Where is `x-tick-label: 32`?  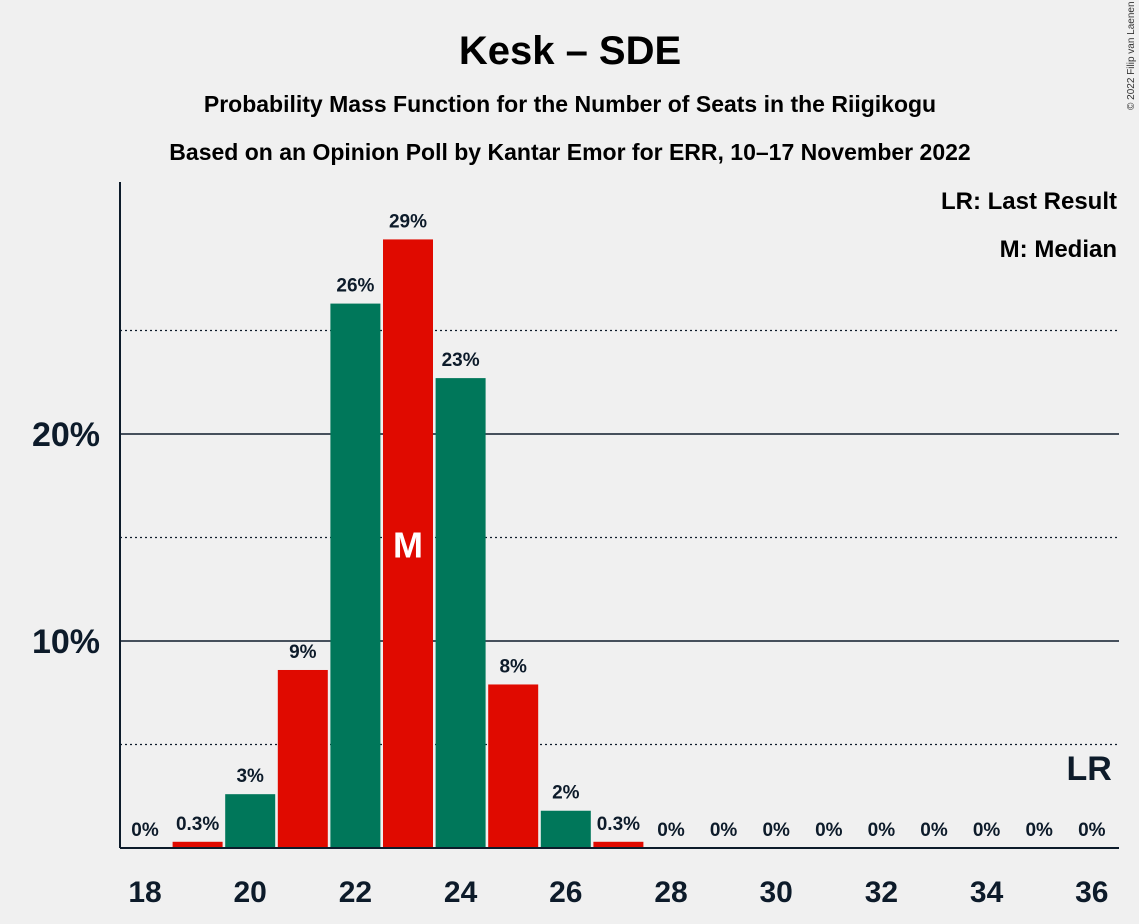
x-tick-label: 32 is located at coordinates (881, 892).